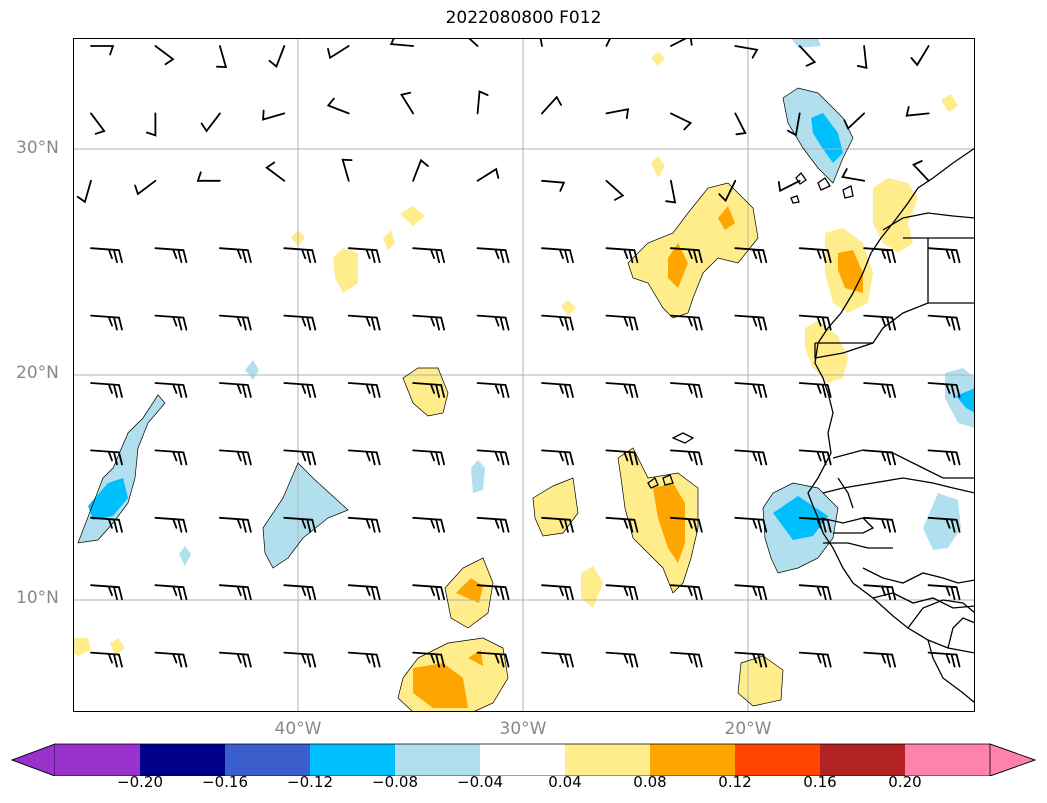 The image size is (1047, 803). What do you see at coordinates (905, 782) in the screenshot?
I see `colorbar-tick-label: 0.20` at bounding box center [905, 782].